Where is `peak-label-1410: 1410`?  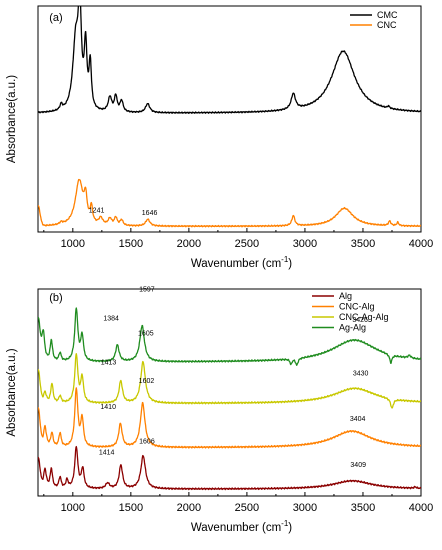 peak-label-1410: 1410 is located at coordinates (108, 407).